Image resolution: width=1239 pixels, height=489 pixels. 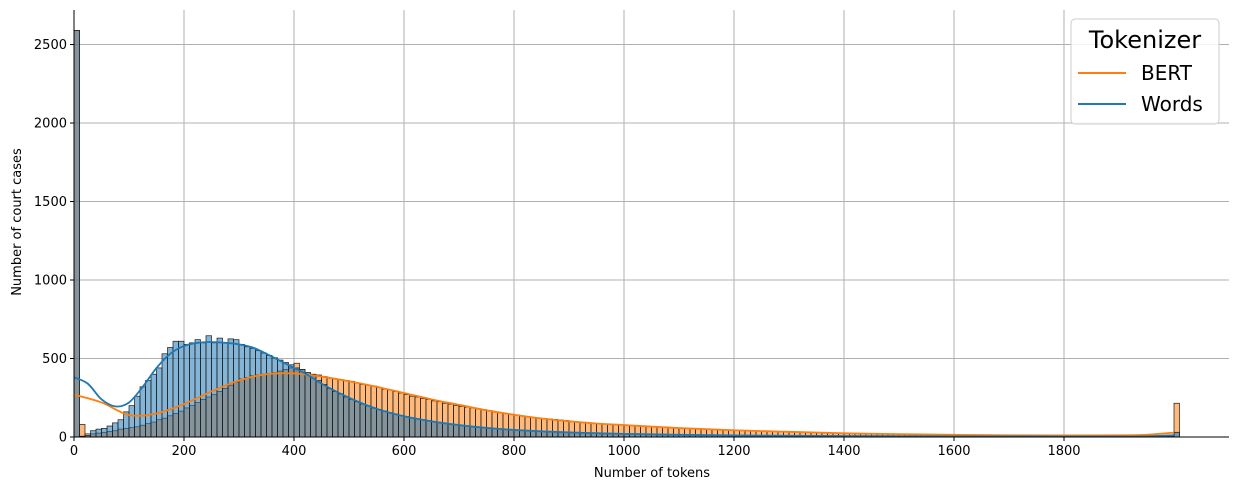 I want to click on x-tick-label-3: 600, so click(x=404, y=451).